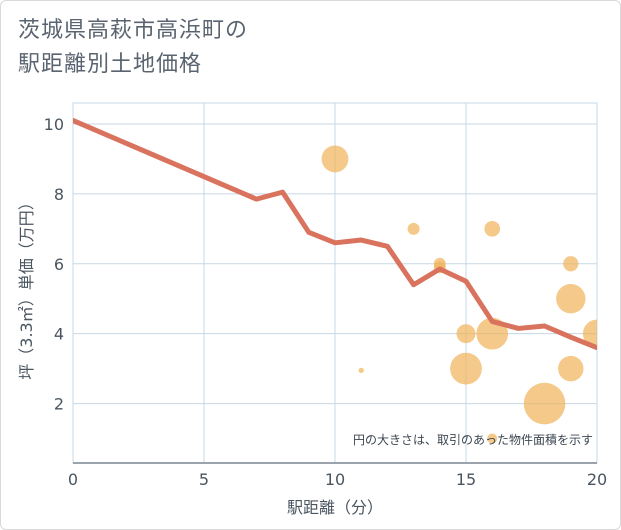  Describe the element at coordinates (473, 439) in the screenshot. I see `bubble-size-note: 円の大きさは、取引のあった物件面積を示す` at that location.